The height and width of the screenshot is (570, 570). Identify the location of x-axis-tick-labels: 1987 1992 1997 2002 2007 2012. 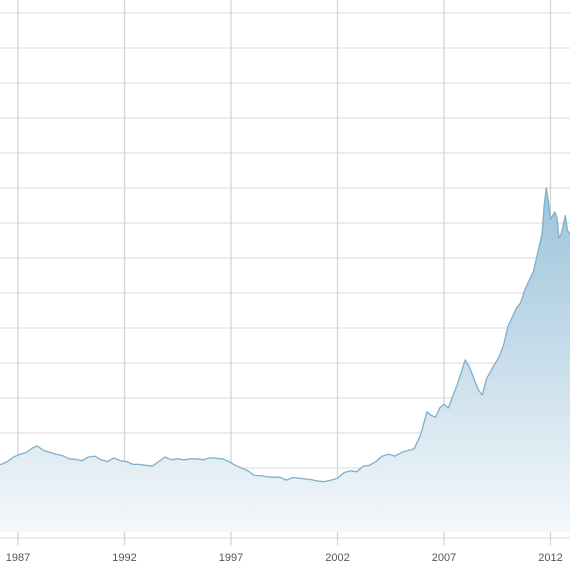
(284, 558).